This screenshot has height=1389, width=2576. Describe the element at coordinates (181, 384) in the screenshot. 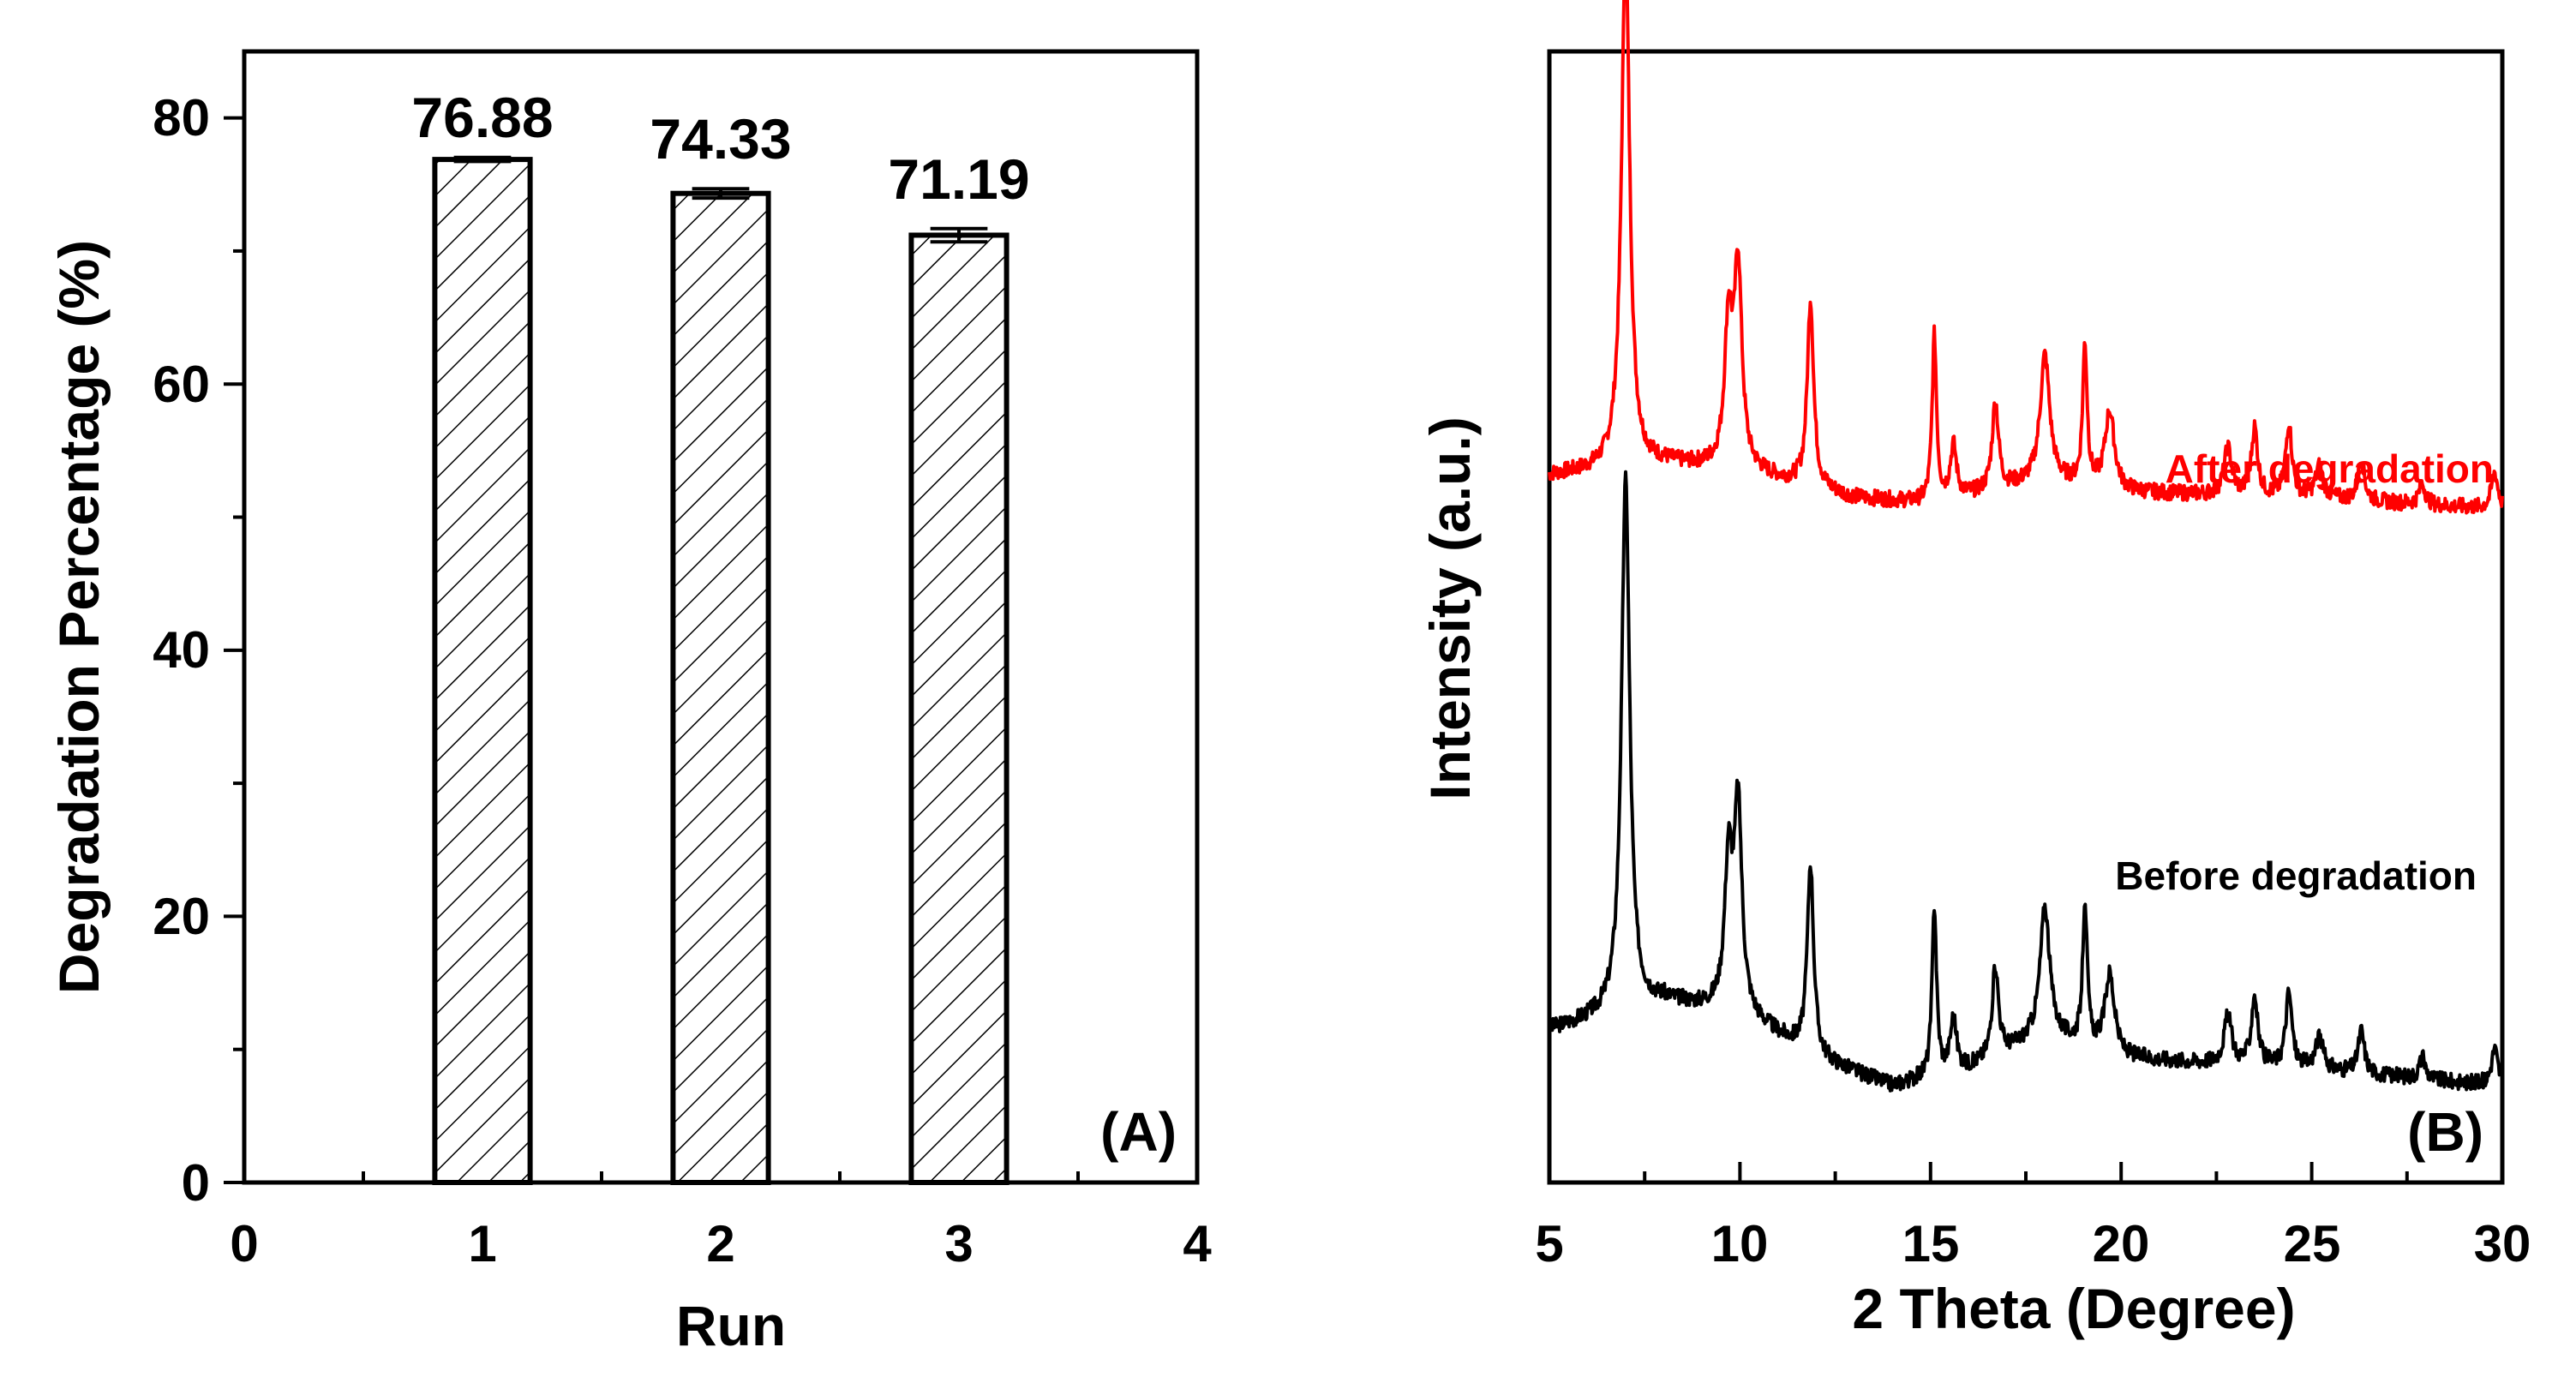

I see `panel-a-y-tick-label: 60` at that location.